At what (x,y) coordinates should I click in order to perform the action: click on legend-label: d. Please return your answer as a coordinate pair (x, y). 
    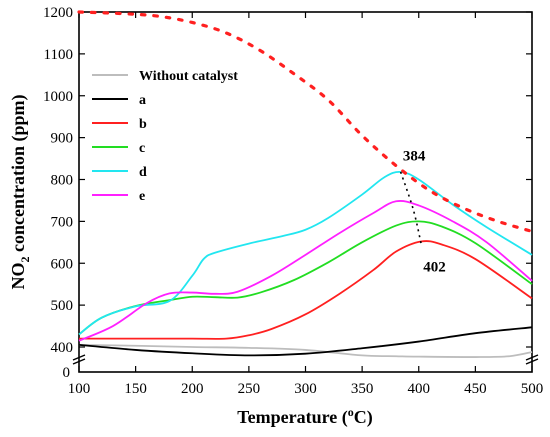
    Looking at the image, I should click on (143, 172).